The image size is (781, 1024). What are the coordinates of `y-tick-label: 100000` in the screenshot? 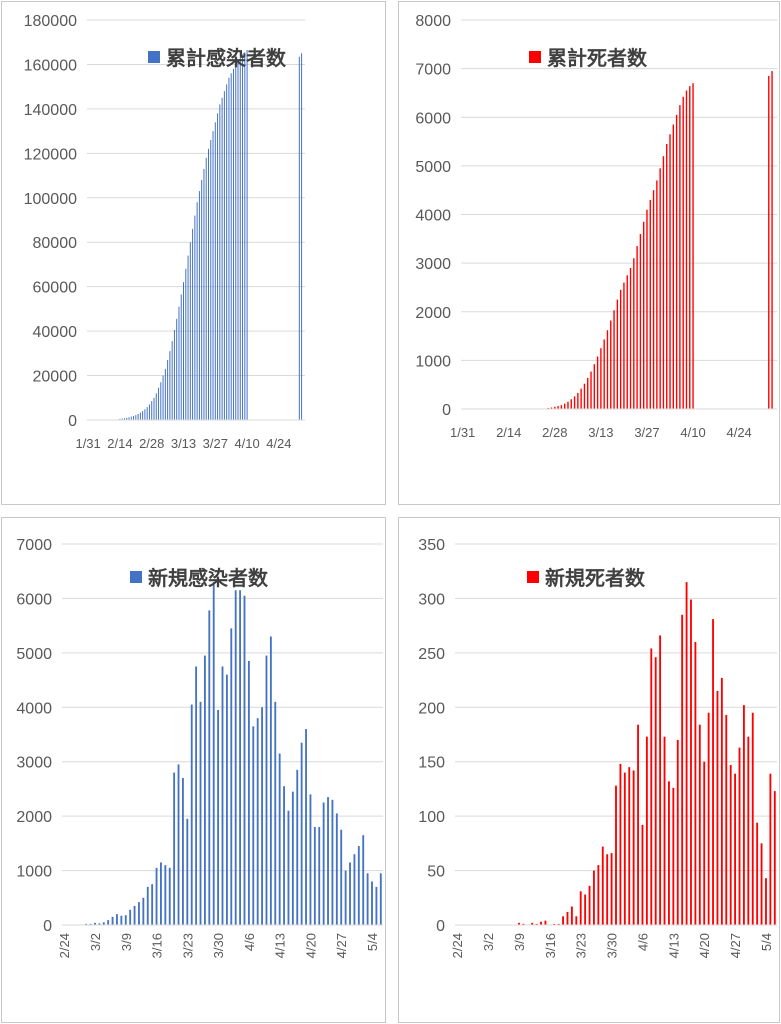 It's located at (50, 199).